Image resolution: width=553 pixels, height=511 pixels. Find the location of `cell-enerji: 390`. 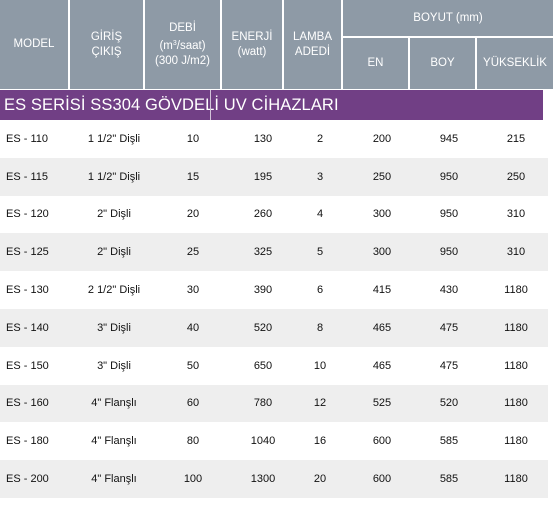

cell-enerji: 390 is located at coordinates (263, 290).